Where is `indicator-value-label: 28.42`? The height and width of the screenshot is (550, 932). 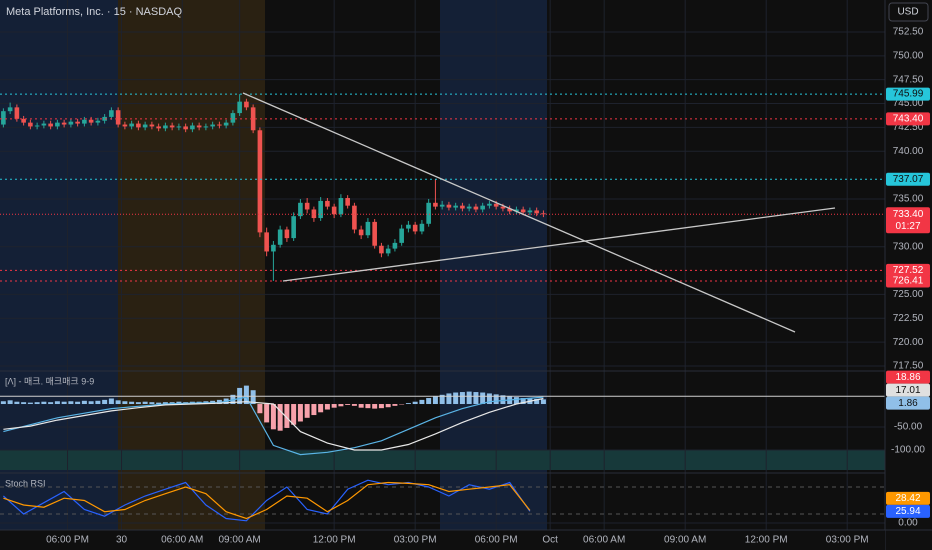
indicator-value-label: 28.42 is located at coordinates (907, 498).